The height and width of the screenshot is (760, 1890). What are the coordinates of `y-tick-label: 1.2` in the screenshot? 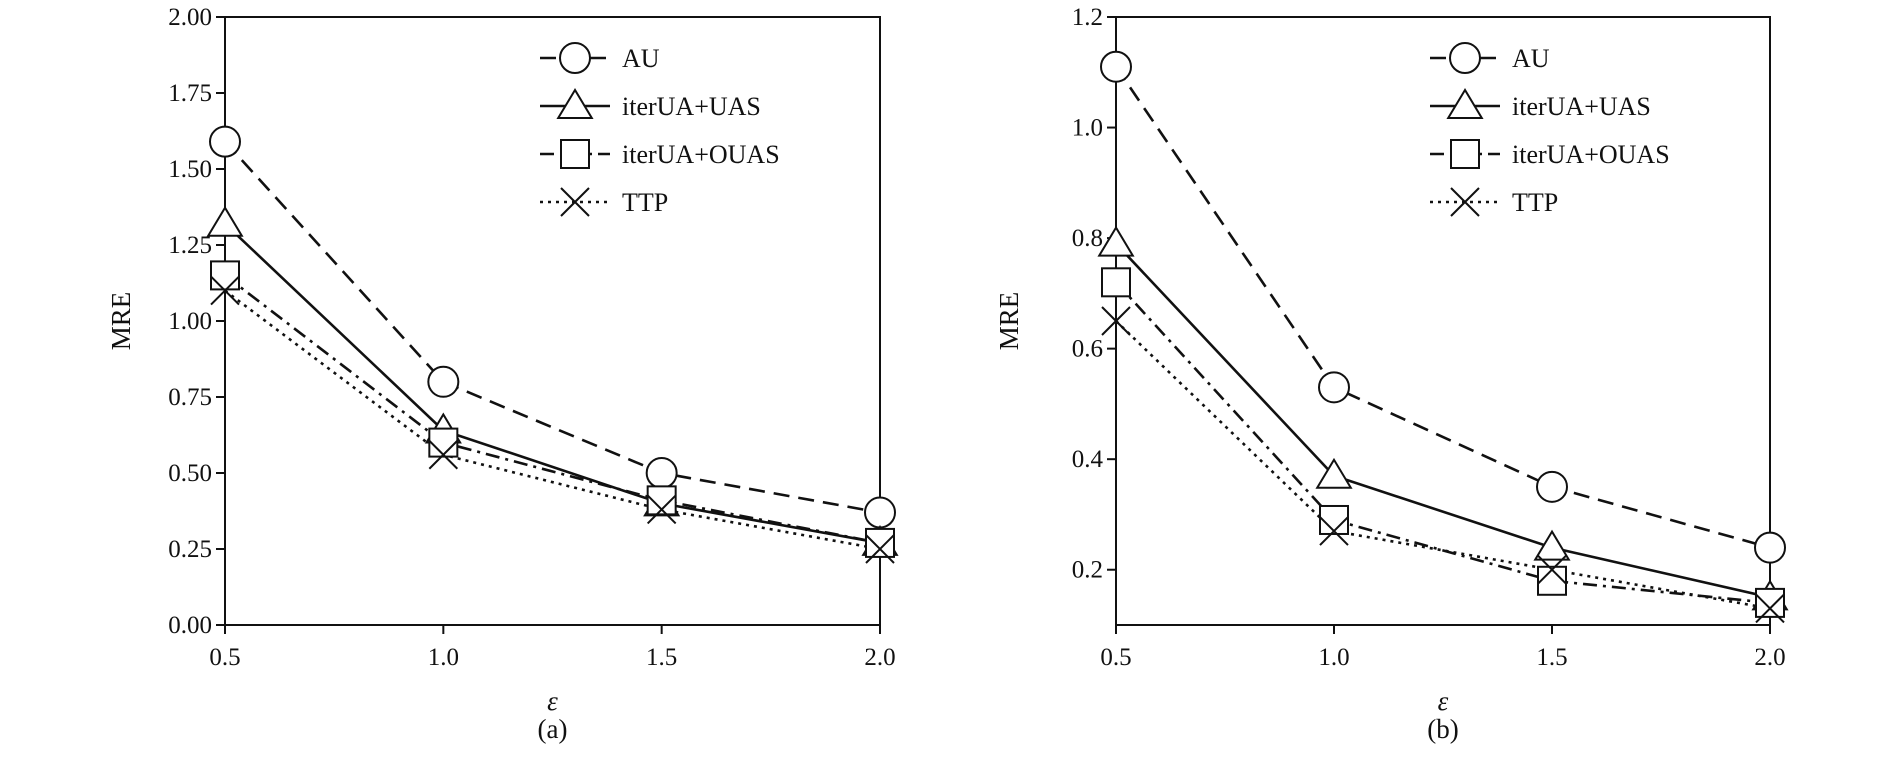 It's located at (1087, 17).